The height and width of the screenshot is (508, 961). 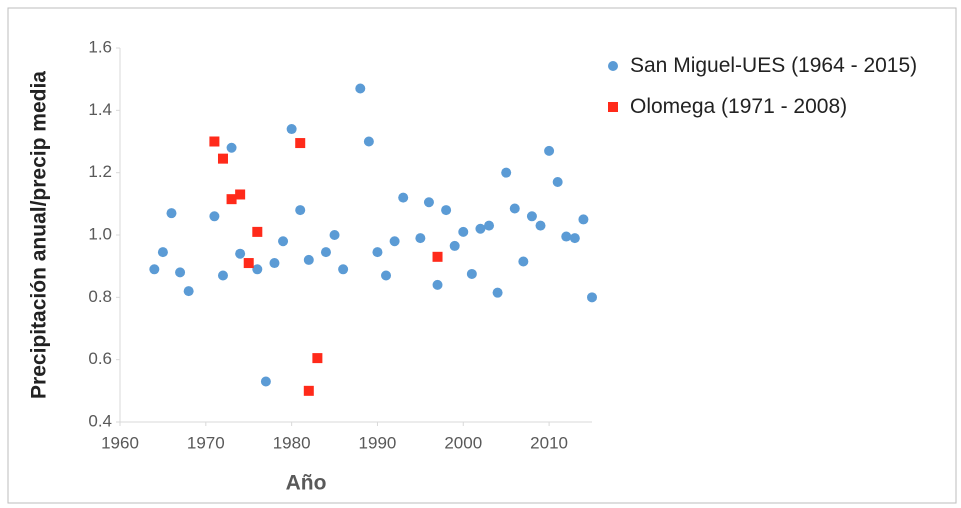 What do you see at coordinates (206, 442) in the screenshot?
I see `x-tick-label: 1970` at bounding box center [206, 442].